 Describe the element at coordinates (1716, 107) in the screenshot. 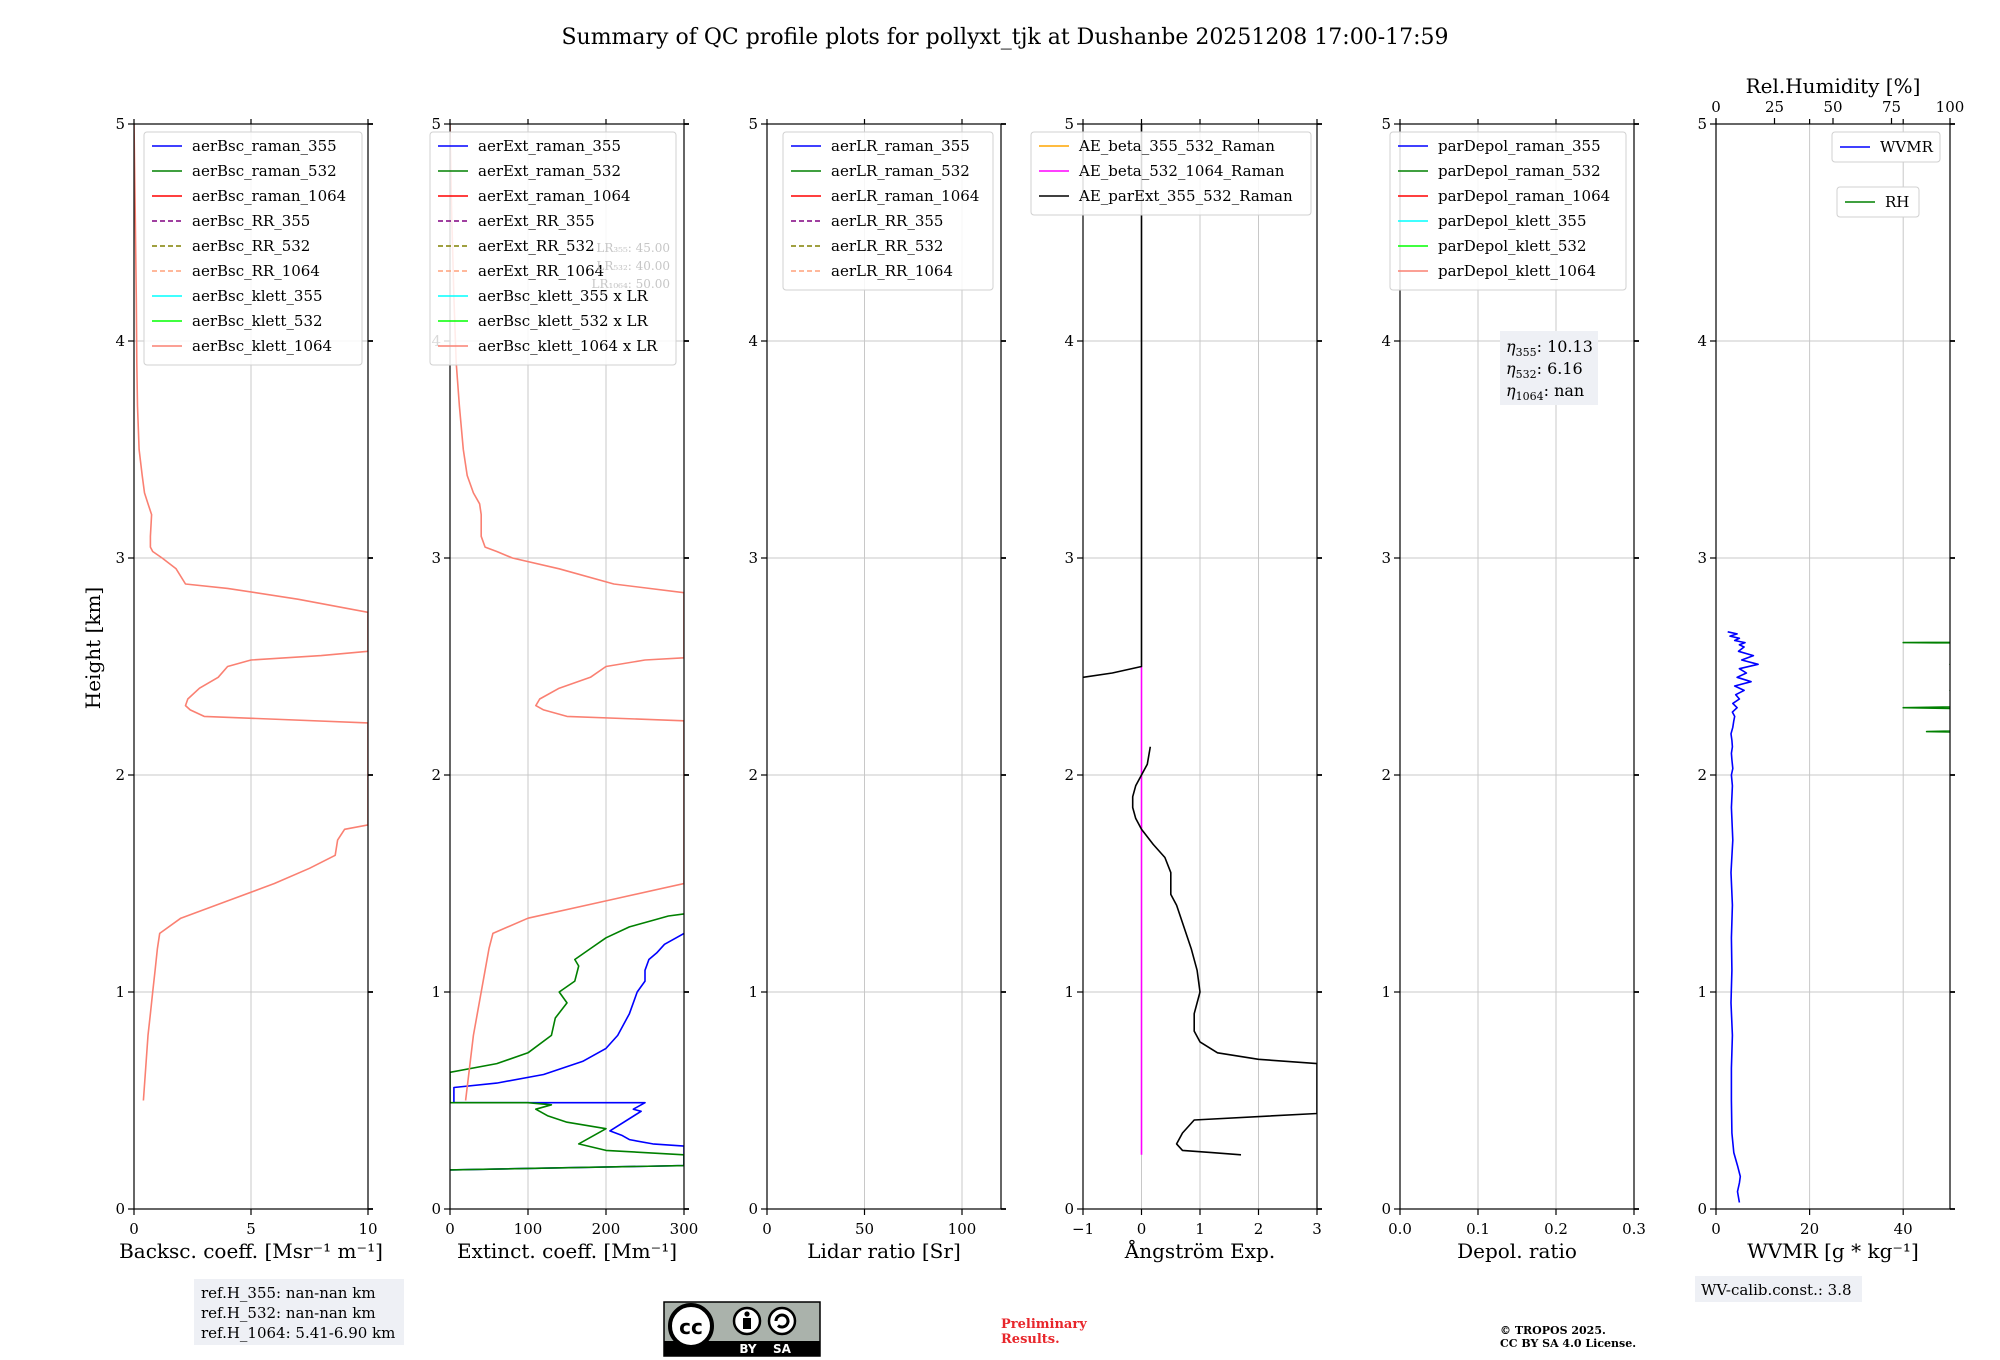

I see `top-tick-label: 0` at that location.